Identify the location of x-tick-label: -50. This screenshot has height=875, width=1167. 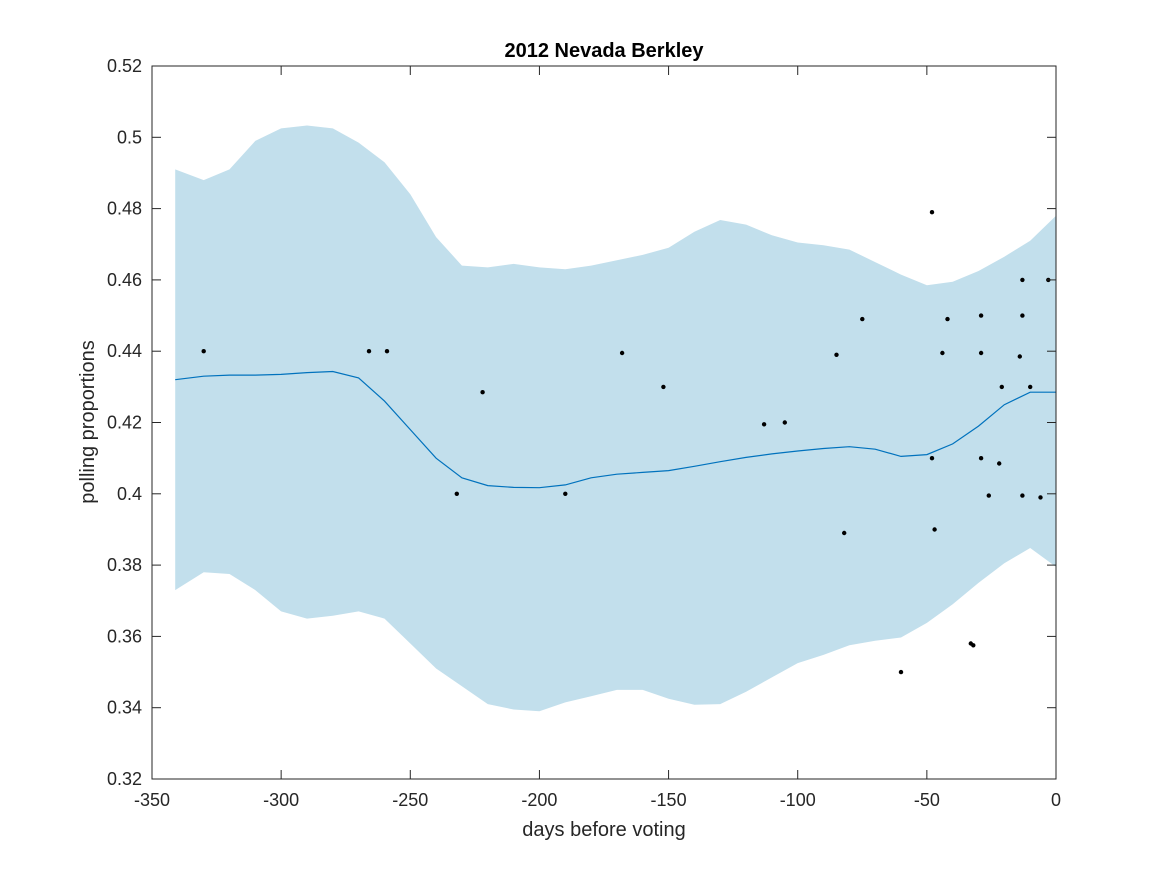
(927, 800).